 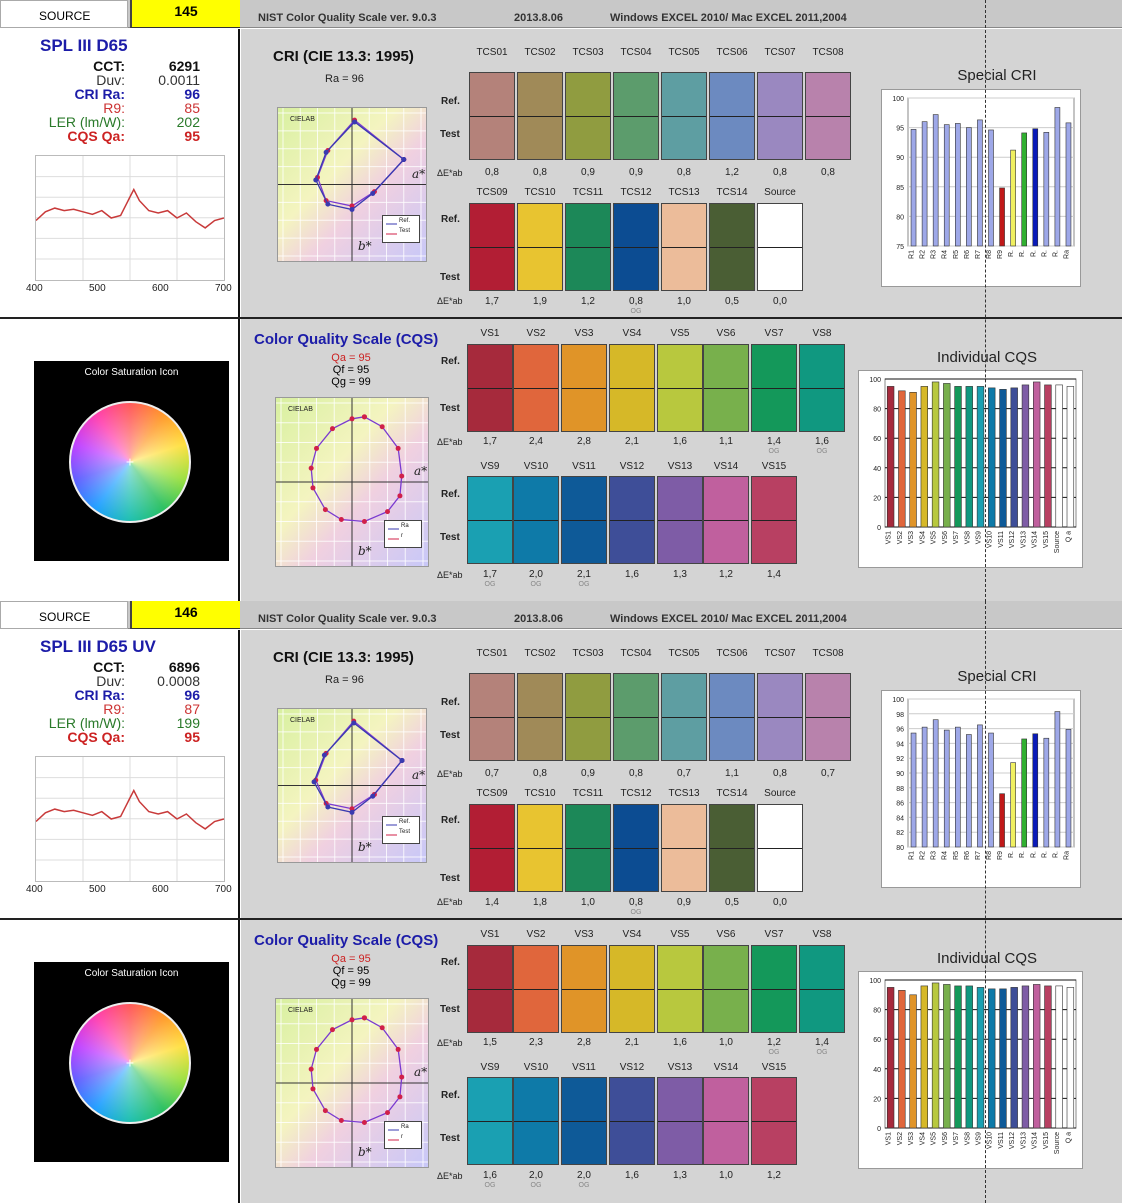 What do you see at coordinates (1068, 1137) in the screenshot?
I see `x-tick-label: Q a` at bounding box center [1068, 1137].